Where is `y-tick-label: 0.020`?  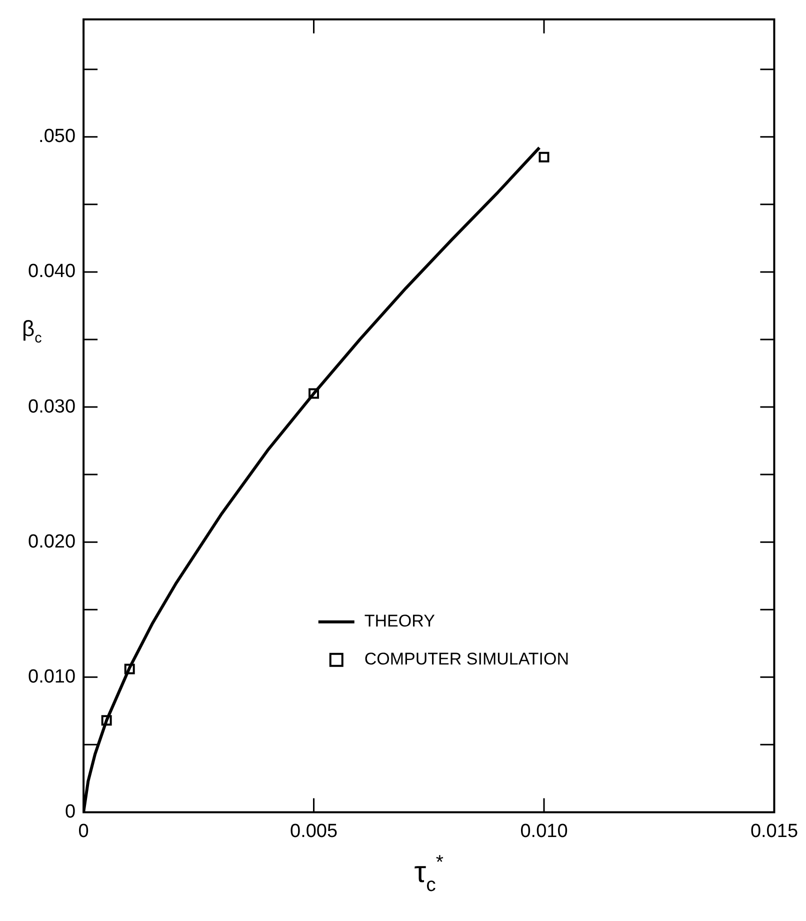 y-tick-label: 0.020 is located at coordinates (52, 541).